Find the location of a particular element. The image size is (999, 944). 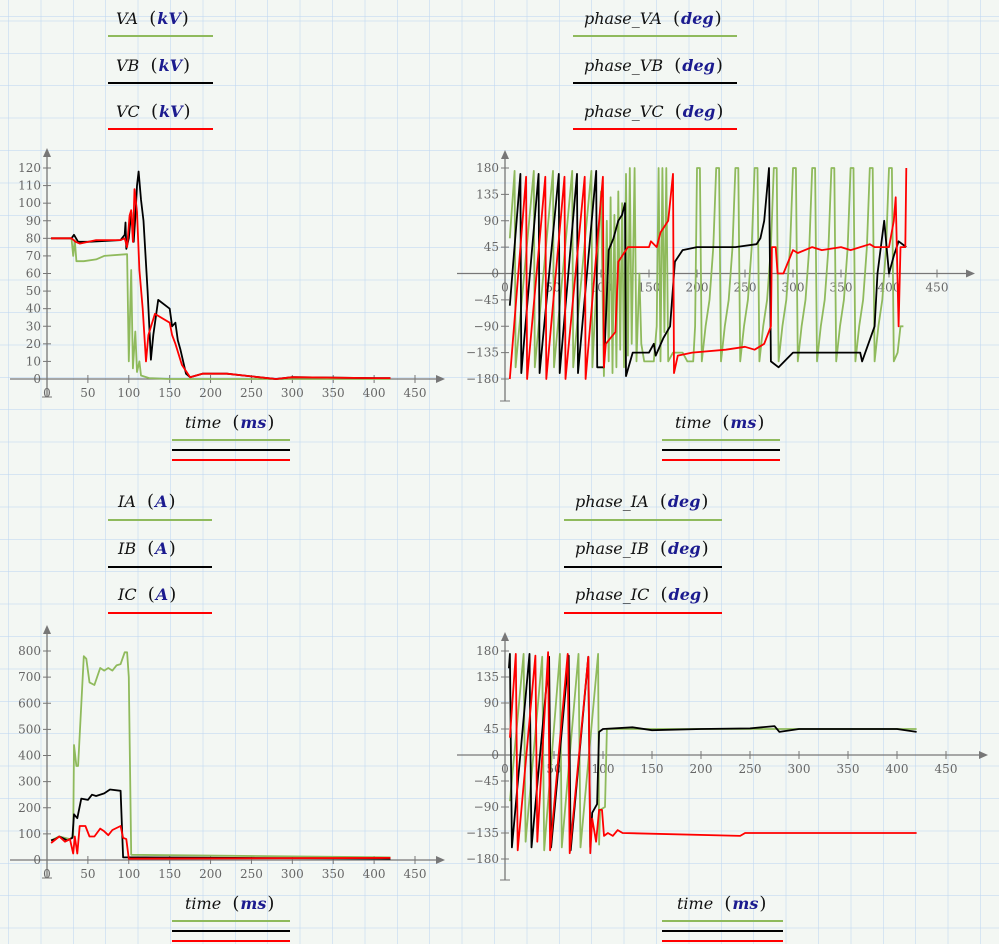

y-tick-label: 700 is located at coordinates (29, 677).